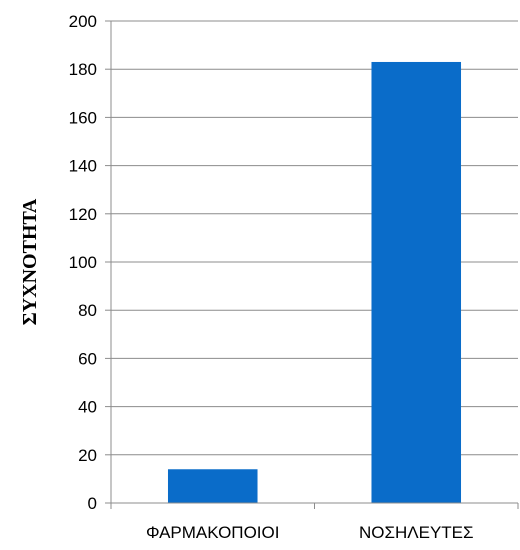 The height and width of the screenshot is (550, 520). What do you see at coordinates (83, 262) in the screenshot?
I see `y-tick-label: 100` at bounding box center [83, 262].